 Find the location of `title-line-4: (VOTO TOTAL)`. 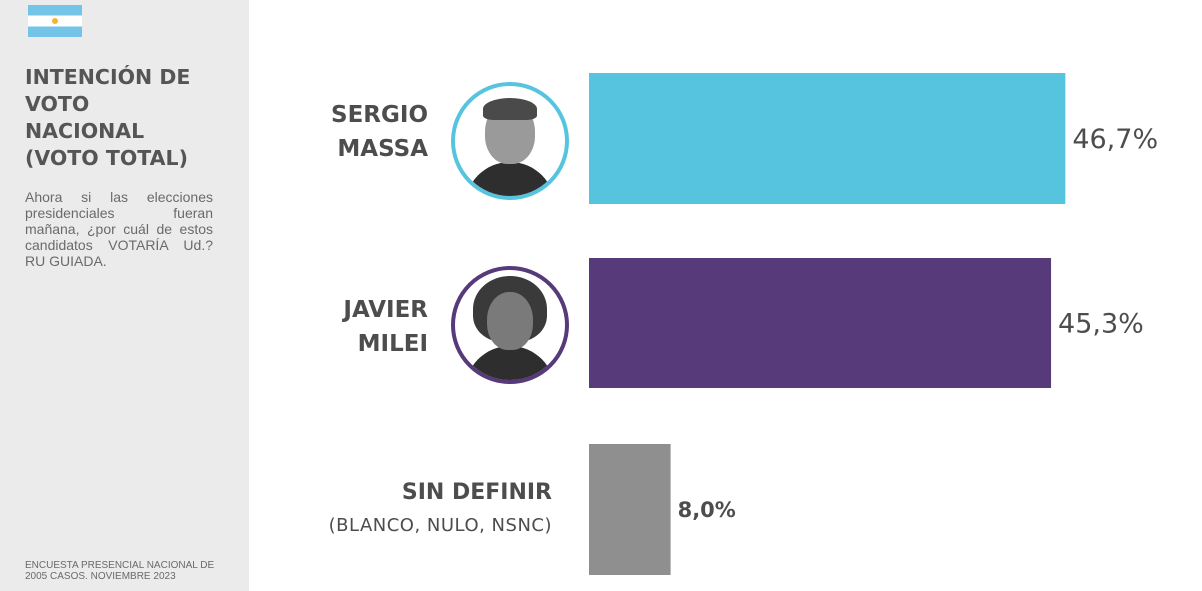

title-line-4: (VOTO TOTAL) is located at coordinates (106, 158).